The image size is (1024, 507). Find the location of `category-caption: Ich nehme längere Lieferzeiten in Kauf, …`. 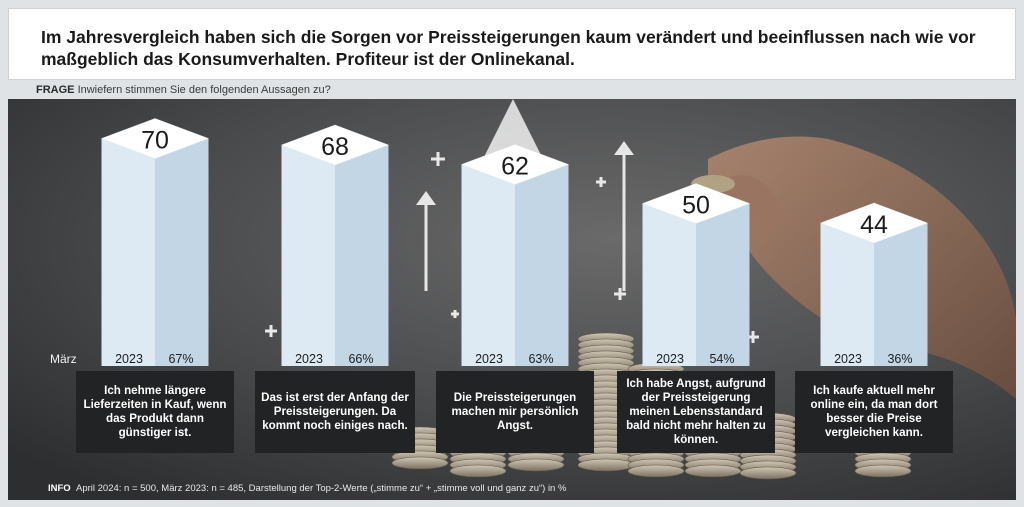

category-caption: Ich nehme längere Lieferzeiten in Kauf, … is located at coordinates (155, 412).